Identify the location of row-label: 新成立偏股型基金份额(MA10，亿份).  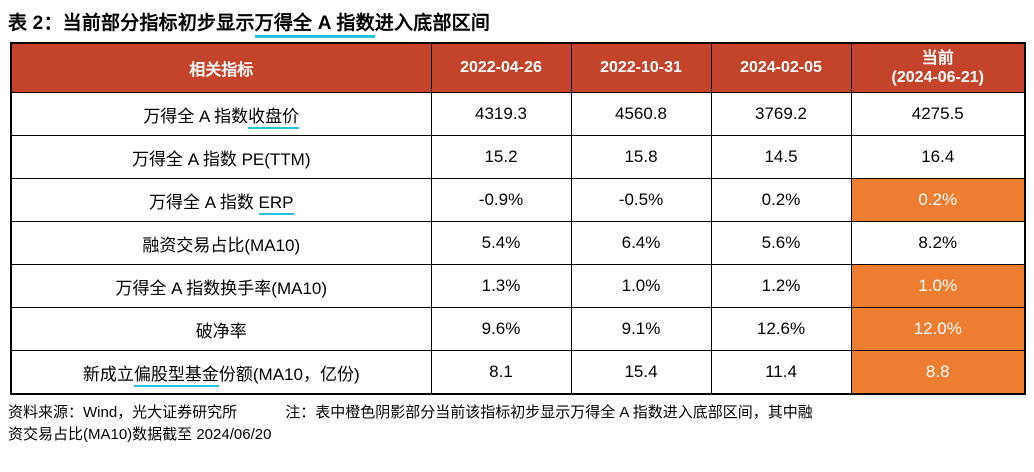
(221, 372).